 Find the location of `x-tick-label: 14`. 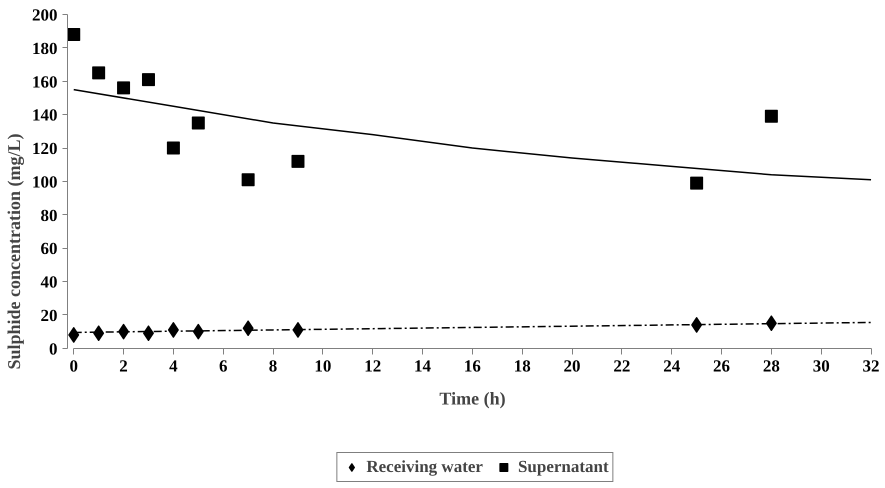

x-tick-label: 14 is located at coordinates (423, 366).